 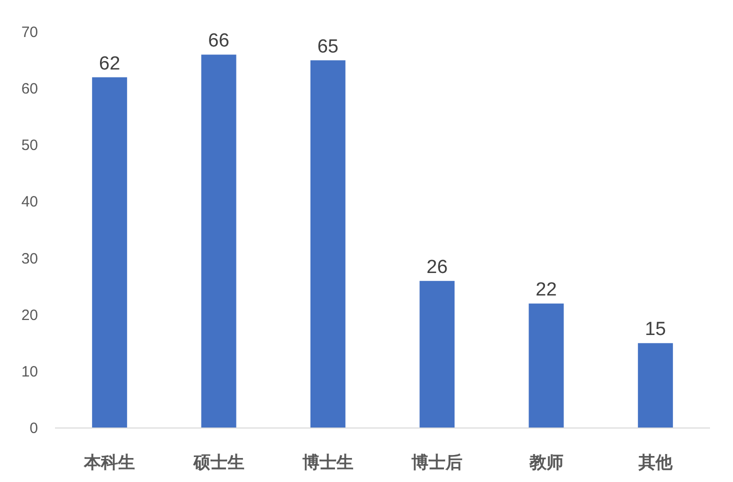 What do you see at coordinates (327, 462) in the screenshot?
I see `x-tick-label: 博士生` at bounding box center [327, 462].